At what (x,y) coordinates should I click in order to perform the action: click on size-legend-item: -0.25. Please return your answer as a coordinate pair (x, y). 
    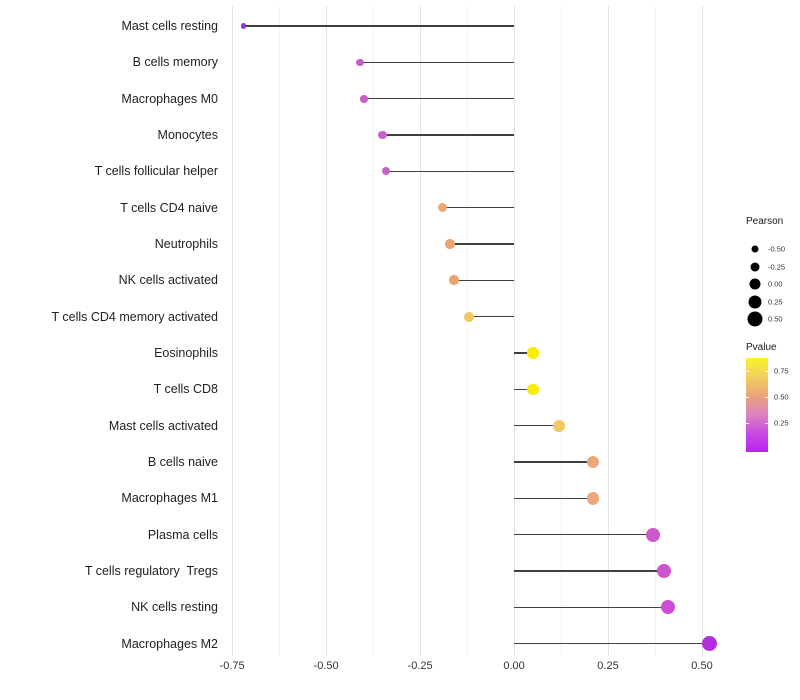
    Looking at the image, I should click on (773, 267).